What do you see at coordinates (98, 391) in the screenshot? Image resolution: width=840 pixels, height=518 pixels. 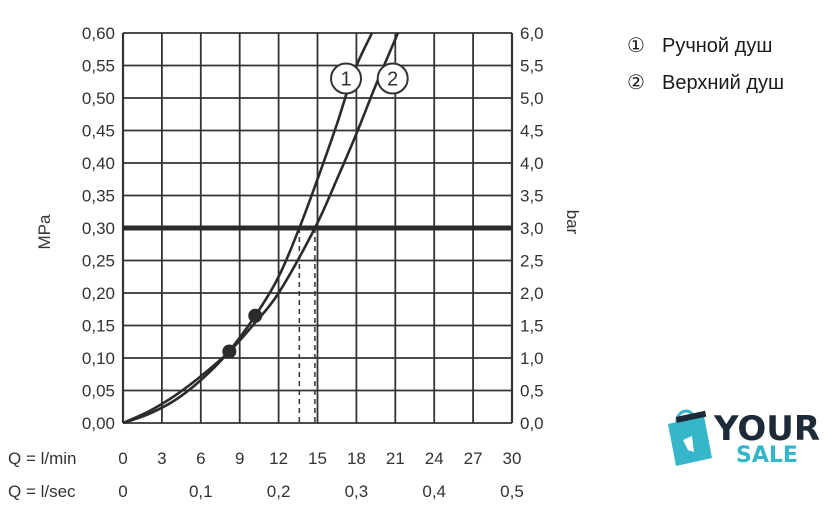 I see `y-tick-label-left: 0,05` at bounding box center [98, 391].